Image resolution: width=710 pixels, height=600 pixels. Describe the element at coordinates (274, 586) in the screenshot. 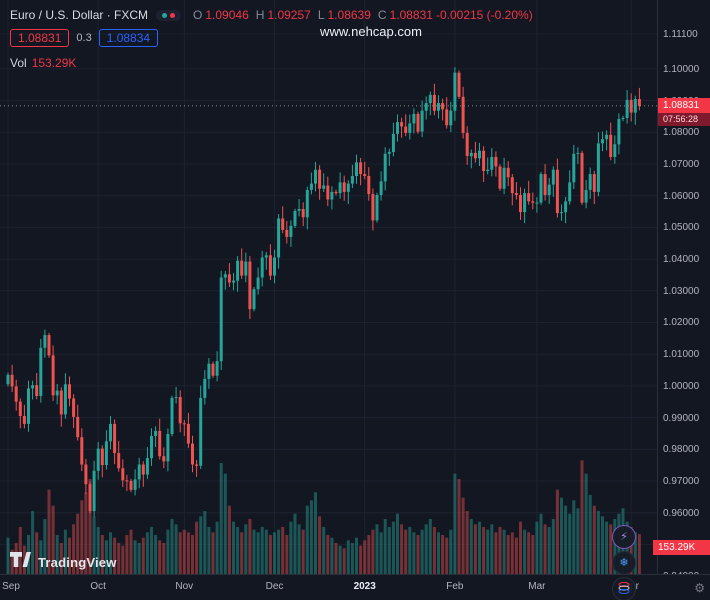

I see `time-tick: Dec` at that location.